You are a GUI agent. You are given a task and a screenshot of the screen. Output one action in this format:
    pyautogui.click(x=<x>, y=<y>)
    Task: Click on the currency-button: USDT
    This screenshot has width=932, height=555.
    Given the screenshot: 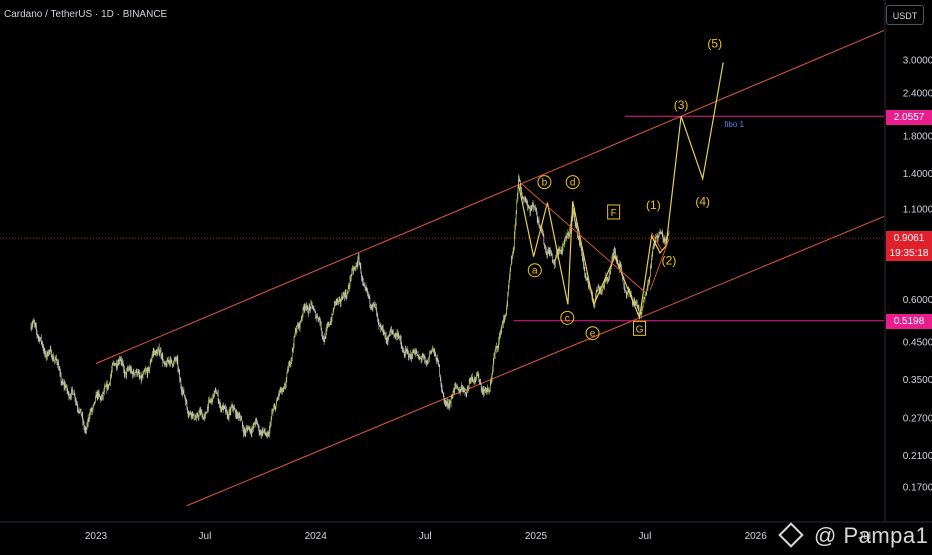 What is the action you would take?
    pyautogui.click(x=905, y=15)
    